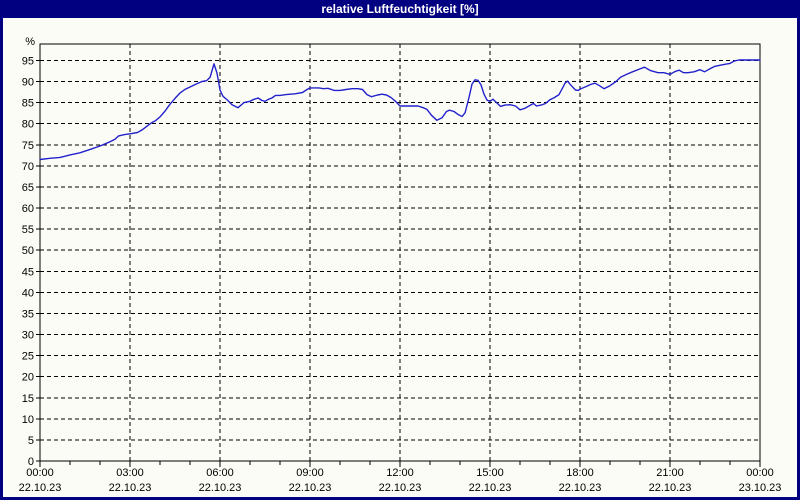 This screenshot has width=800, height=500. I want to click on x-time-label: 03:00, so click(130, 473).